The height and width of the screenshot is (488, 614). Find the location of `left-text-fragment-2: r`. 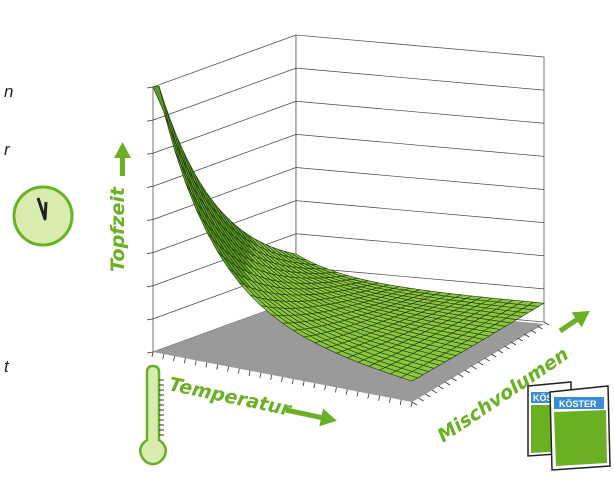

left-text-fragment-2: r is located at coordinates (7, 149).